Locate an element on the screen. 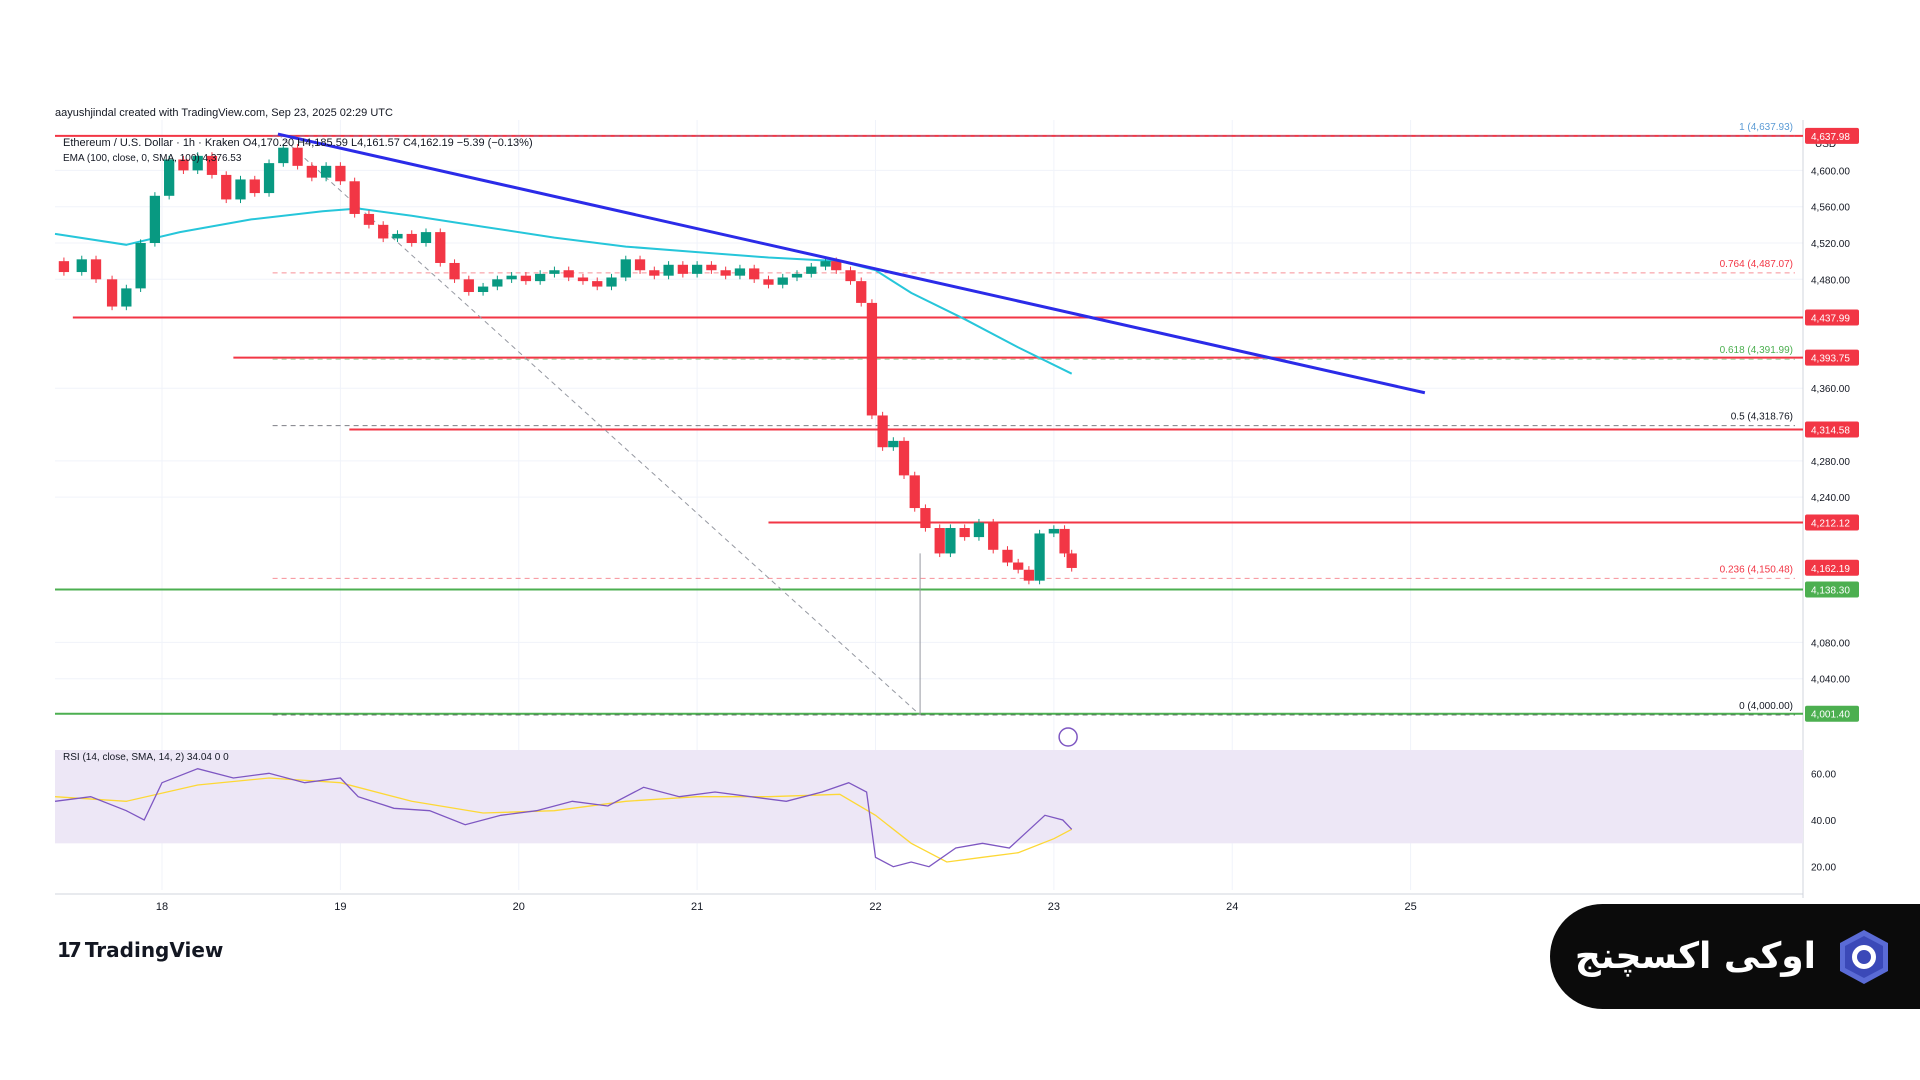 The height and width of the screenshot is (1080, 1920). fib-level-label: 0.5 (4,318.76) is located at coordinates (1762, 417).